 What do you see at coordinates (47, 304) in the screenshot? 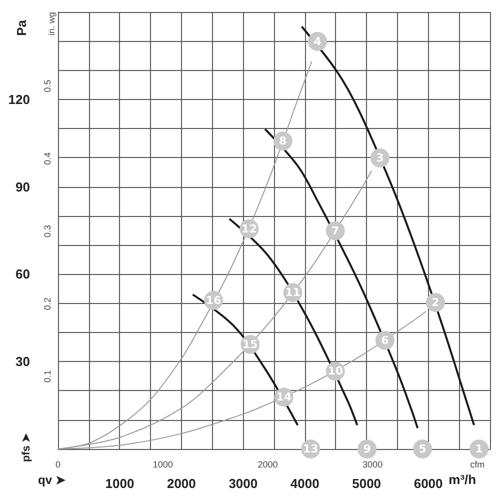
I see `y2-tick-label: 0.2` at bounding box center [47, 304].